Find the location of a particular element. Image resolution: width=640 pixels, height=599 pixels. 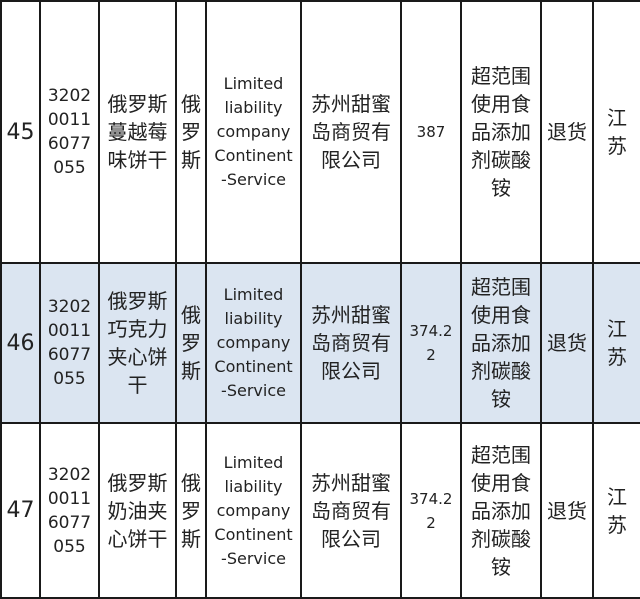

cell-no: 45 is located at coordinates (20, 132).